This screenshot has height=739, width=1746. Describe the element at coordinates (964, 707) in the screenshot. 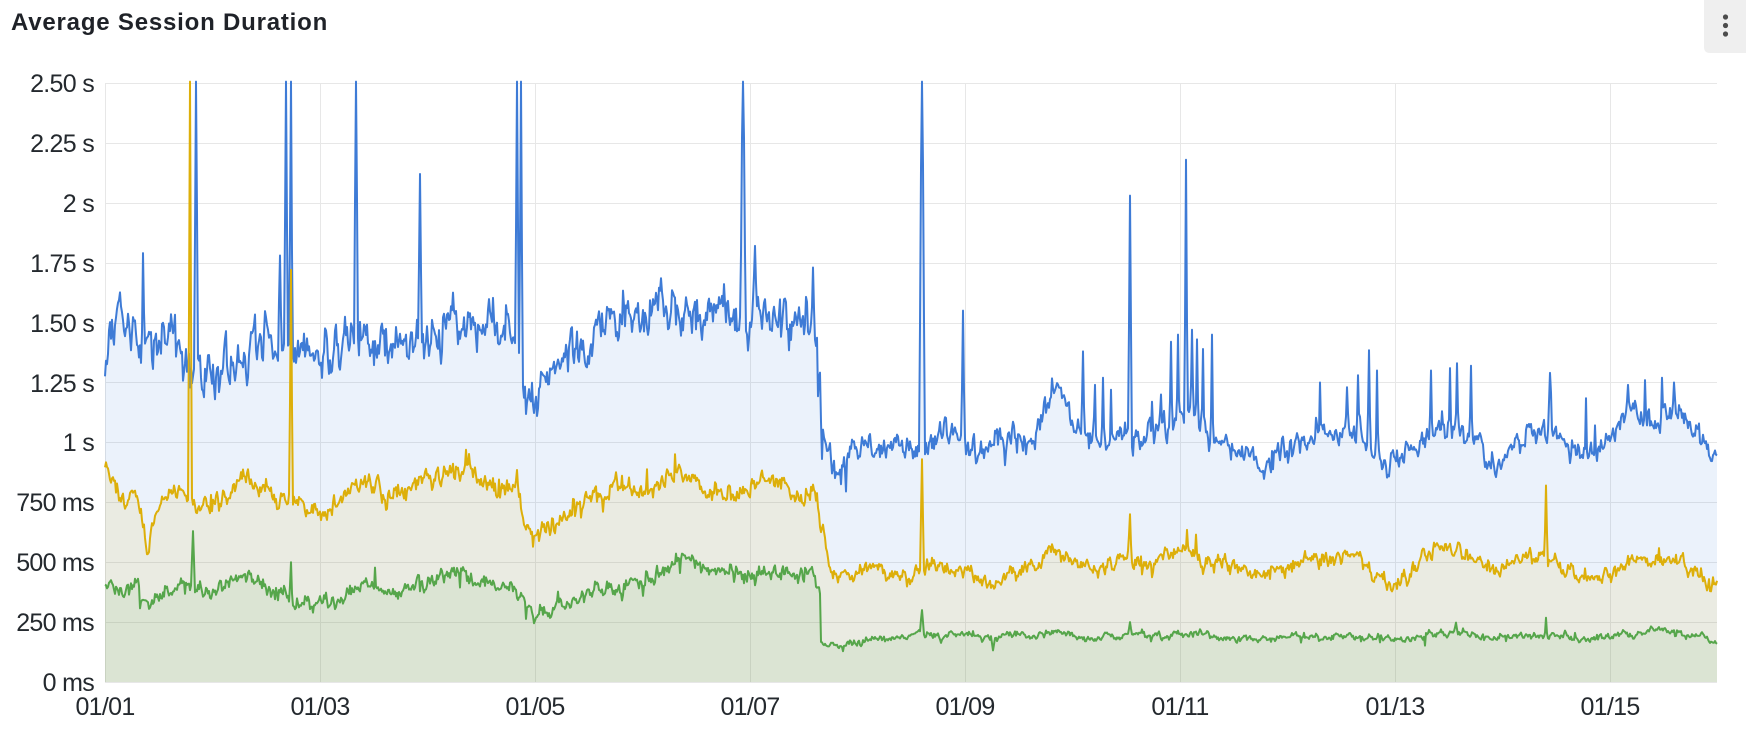

I see `svg-text: 01/09` at that location.